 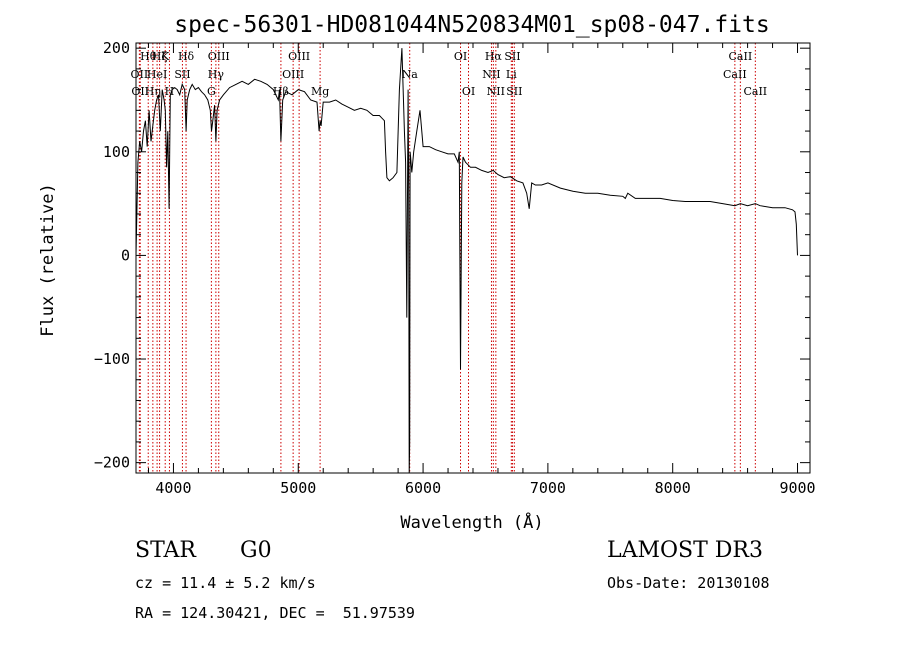 What do you see at coordinates (741, 56) in the screenshot?
I see `marker-label-27: CaII` at bounding box center [741, 56].